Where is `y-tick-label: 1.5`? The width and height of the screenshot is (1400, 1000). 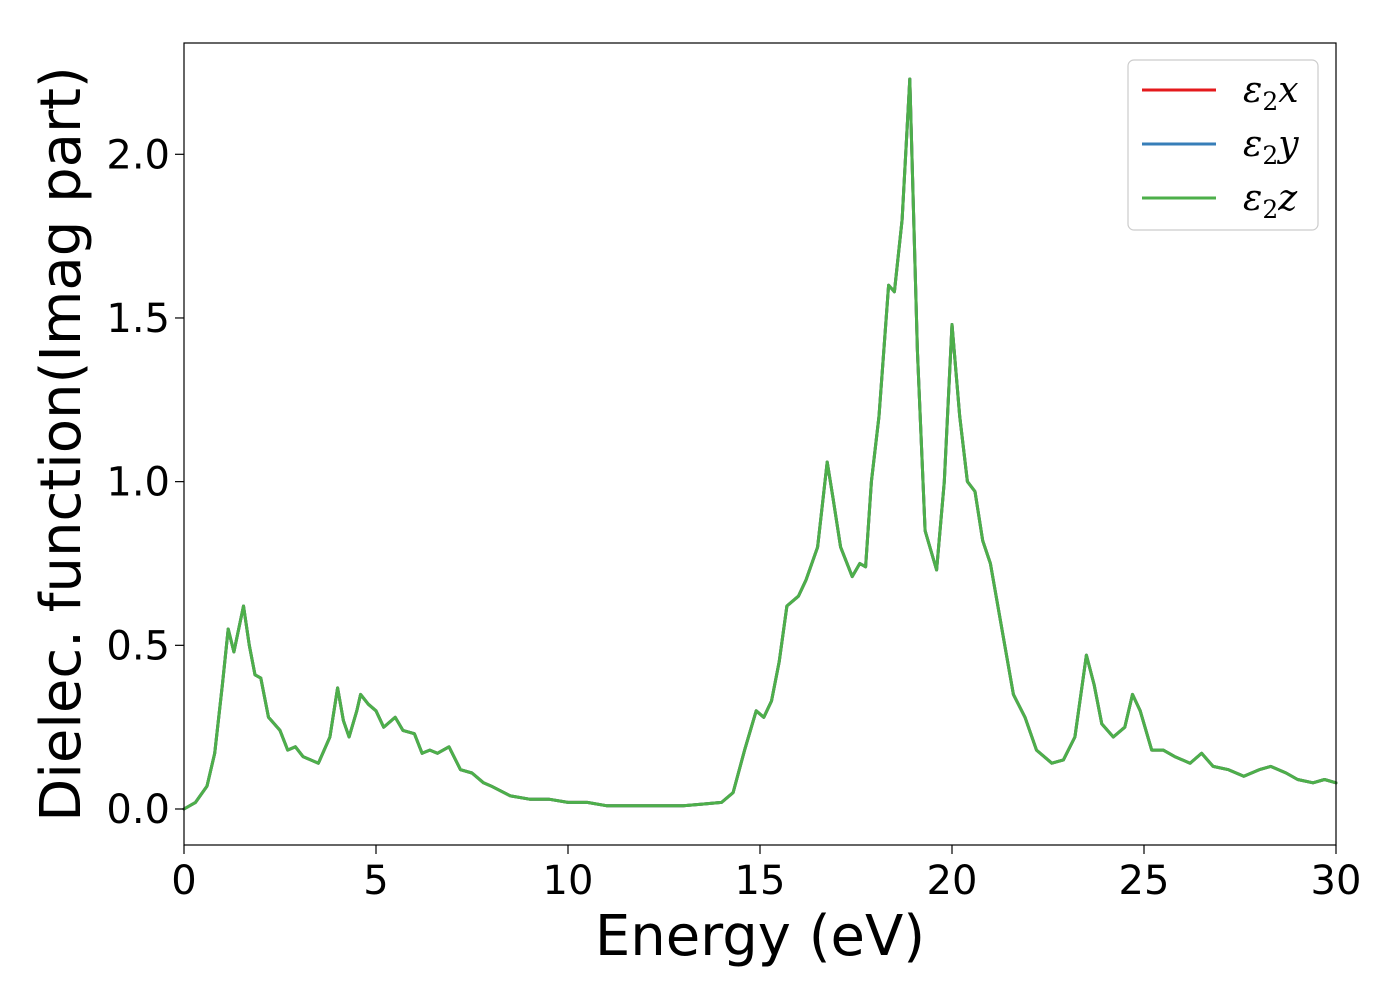
y-tick-label: 1.5 is located at coordinates (138, 319).